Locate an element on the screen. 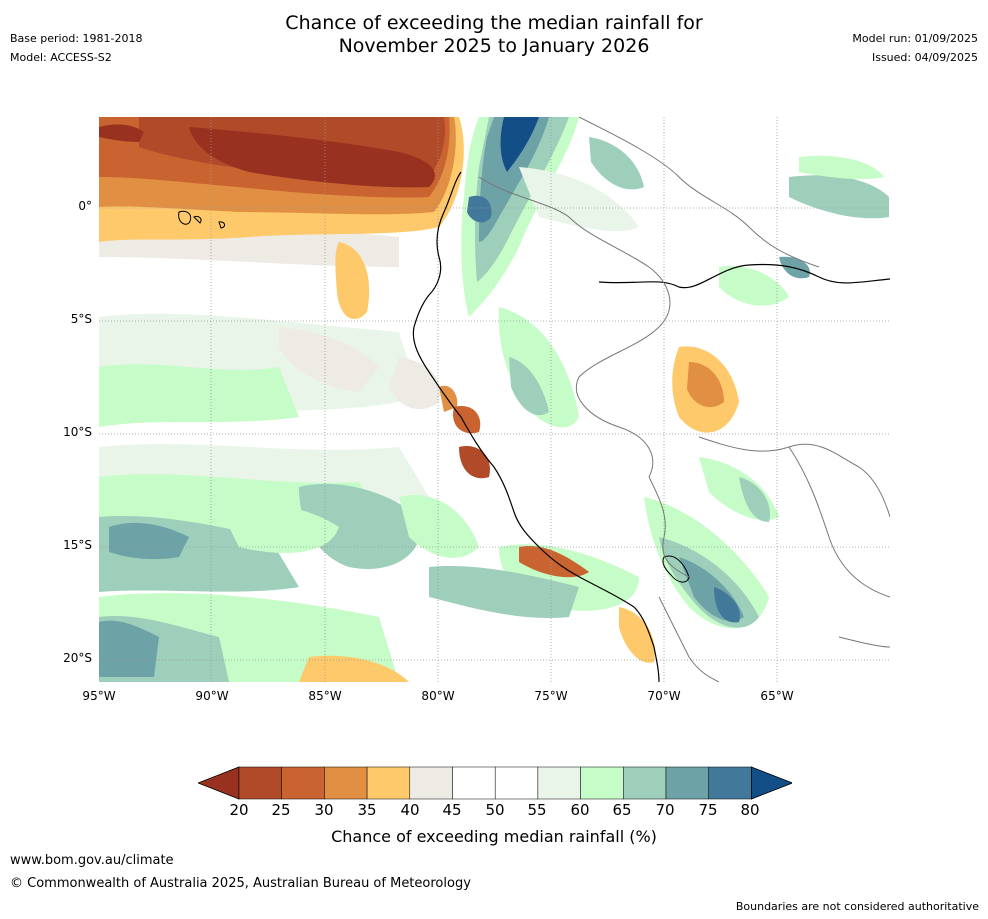  dry-anomaly-coast is located at coordinates (477, 533).